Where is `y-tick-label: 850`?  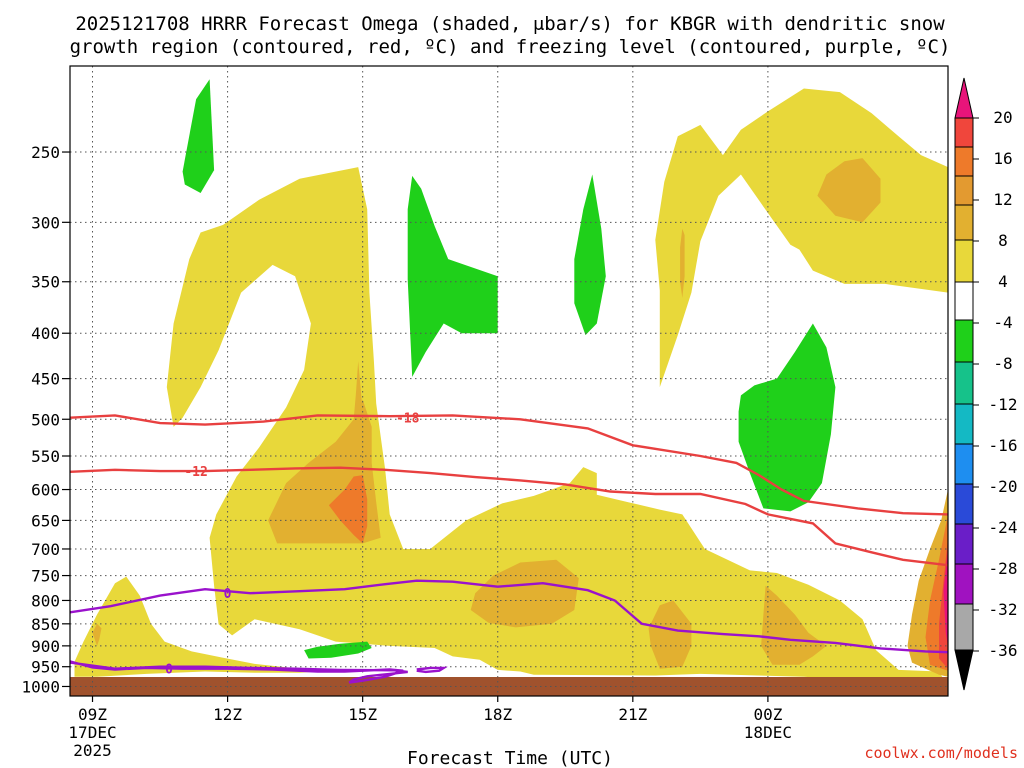
y-tick-label: 850 is located at coordinates (45, 624).